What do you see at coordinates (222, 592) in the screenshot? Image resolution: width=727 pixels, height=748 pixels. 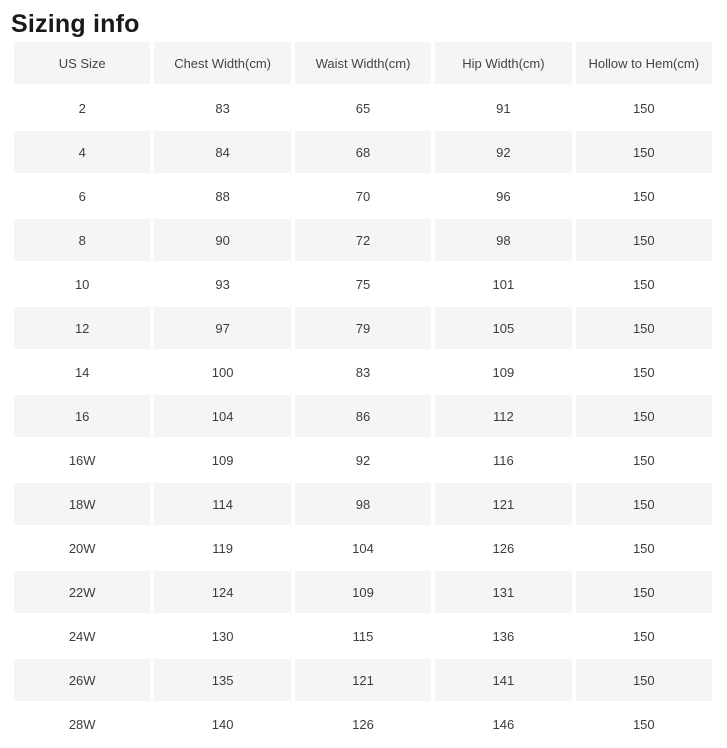 I see `table-cell: 124` at bounding box center [222, 592].